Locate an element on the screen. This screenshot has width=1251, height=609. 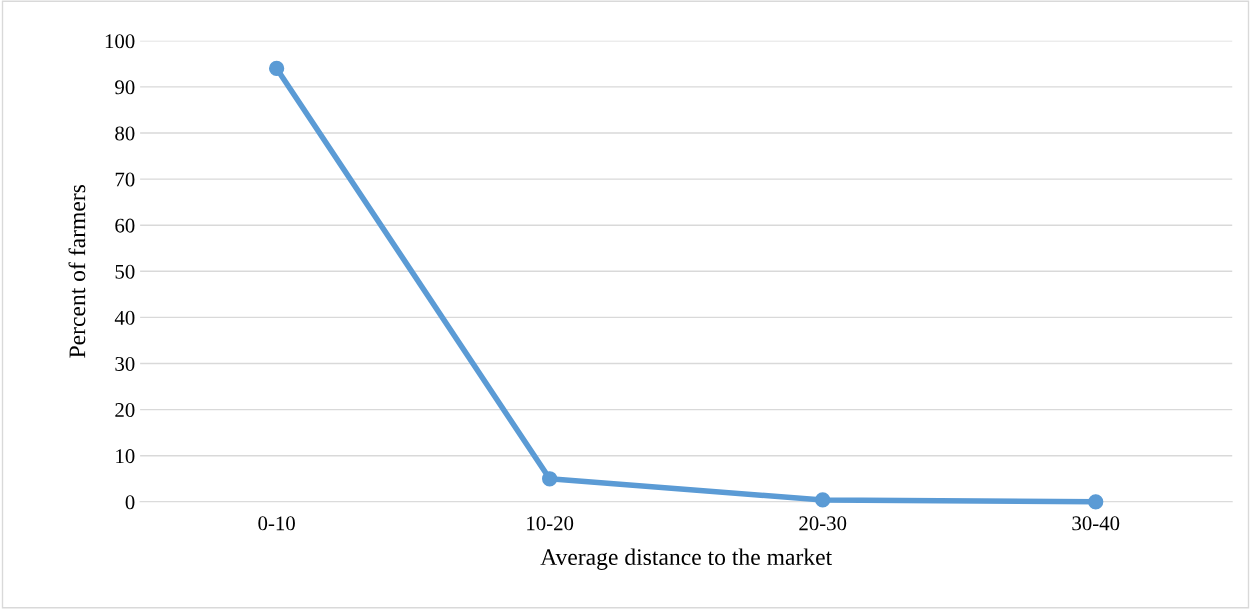
y-tick-label: 80 is located at coordinates (125, 133).